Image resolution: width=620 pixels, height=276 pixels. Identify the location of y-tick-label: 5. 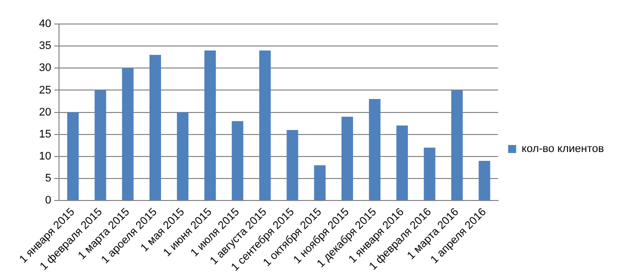
(48, 178).